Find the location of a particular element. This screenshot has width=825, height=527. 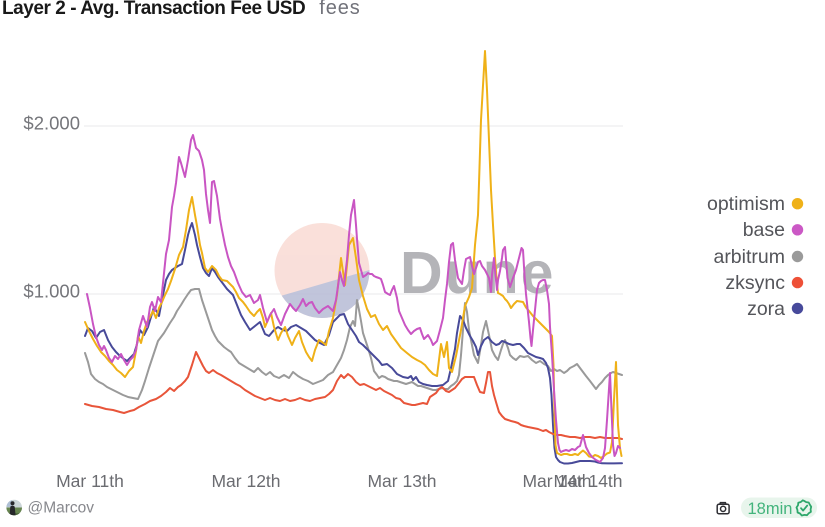

svg-text: @Marcov is located at coordinates (61, 508).